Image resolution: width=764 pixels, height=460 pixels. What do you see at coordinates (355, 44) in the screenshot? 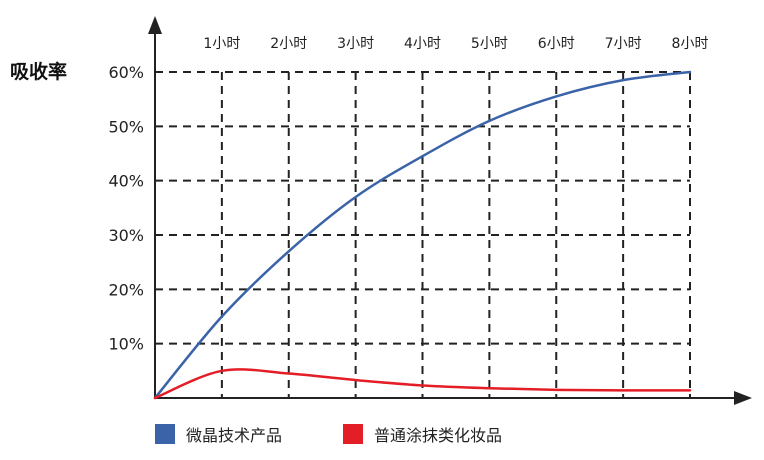
I see `x-tick-label: 3小时` at bounding box center [355, 44].